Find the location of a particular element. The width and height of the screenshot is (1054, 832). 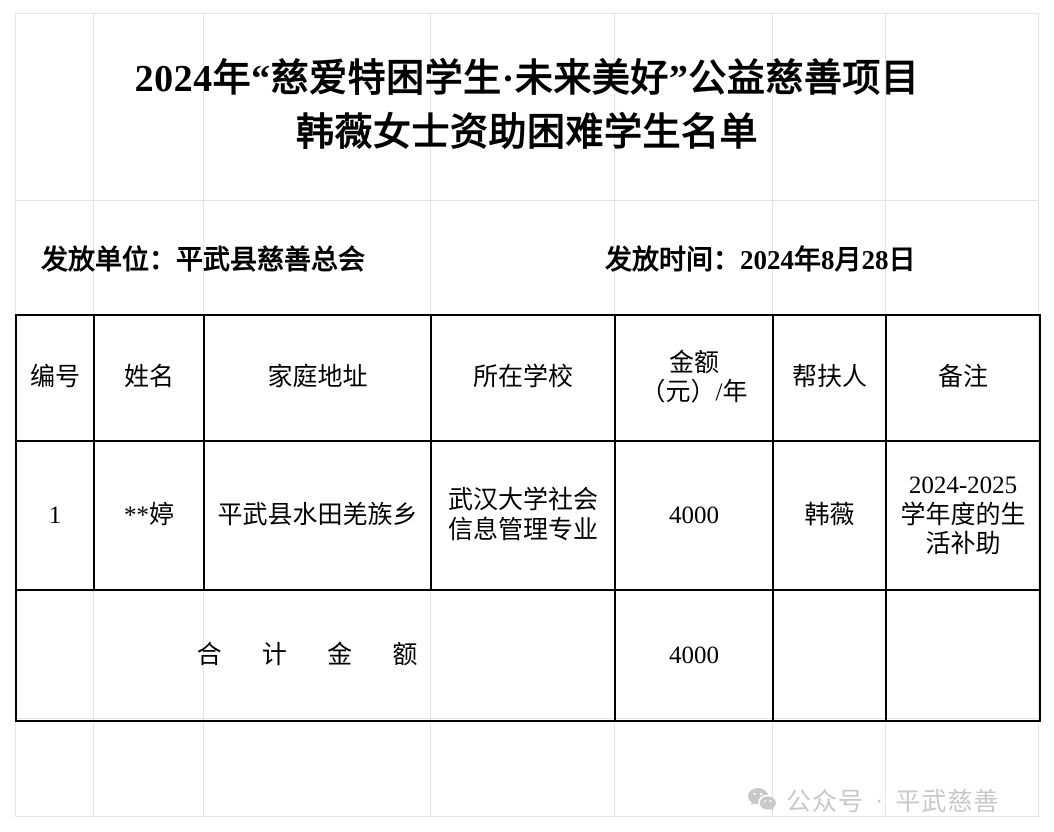

cell-remark-line1: 2024-2025 is located at coordinates (963, 486).